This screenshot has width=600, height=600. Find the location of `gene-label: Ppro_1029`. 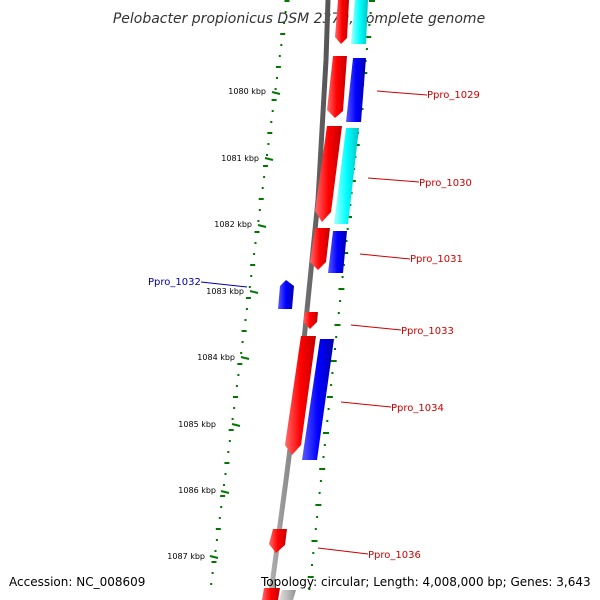

gene-label: Ppro_1029 is located at coordinates (453, 95).